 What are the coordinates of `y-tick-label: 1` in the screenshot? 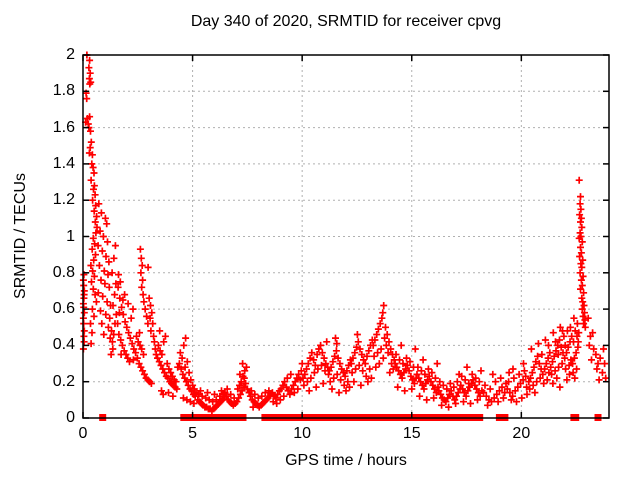 It's located at (70, 236).